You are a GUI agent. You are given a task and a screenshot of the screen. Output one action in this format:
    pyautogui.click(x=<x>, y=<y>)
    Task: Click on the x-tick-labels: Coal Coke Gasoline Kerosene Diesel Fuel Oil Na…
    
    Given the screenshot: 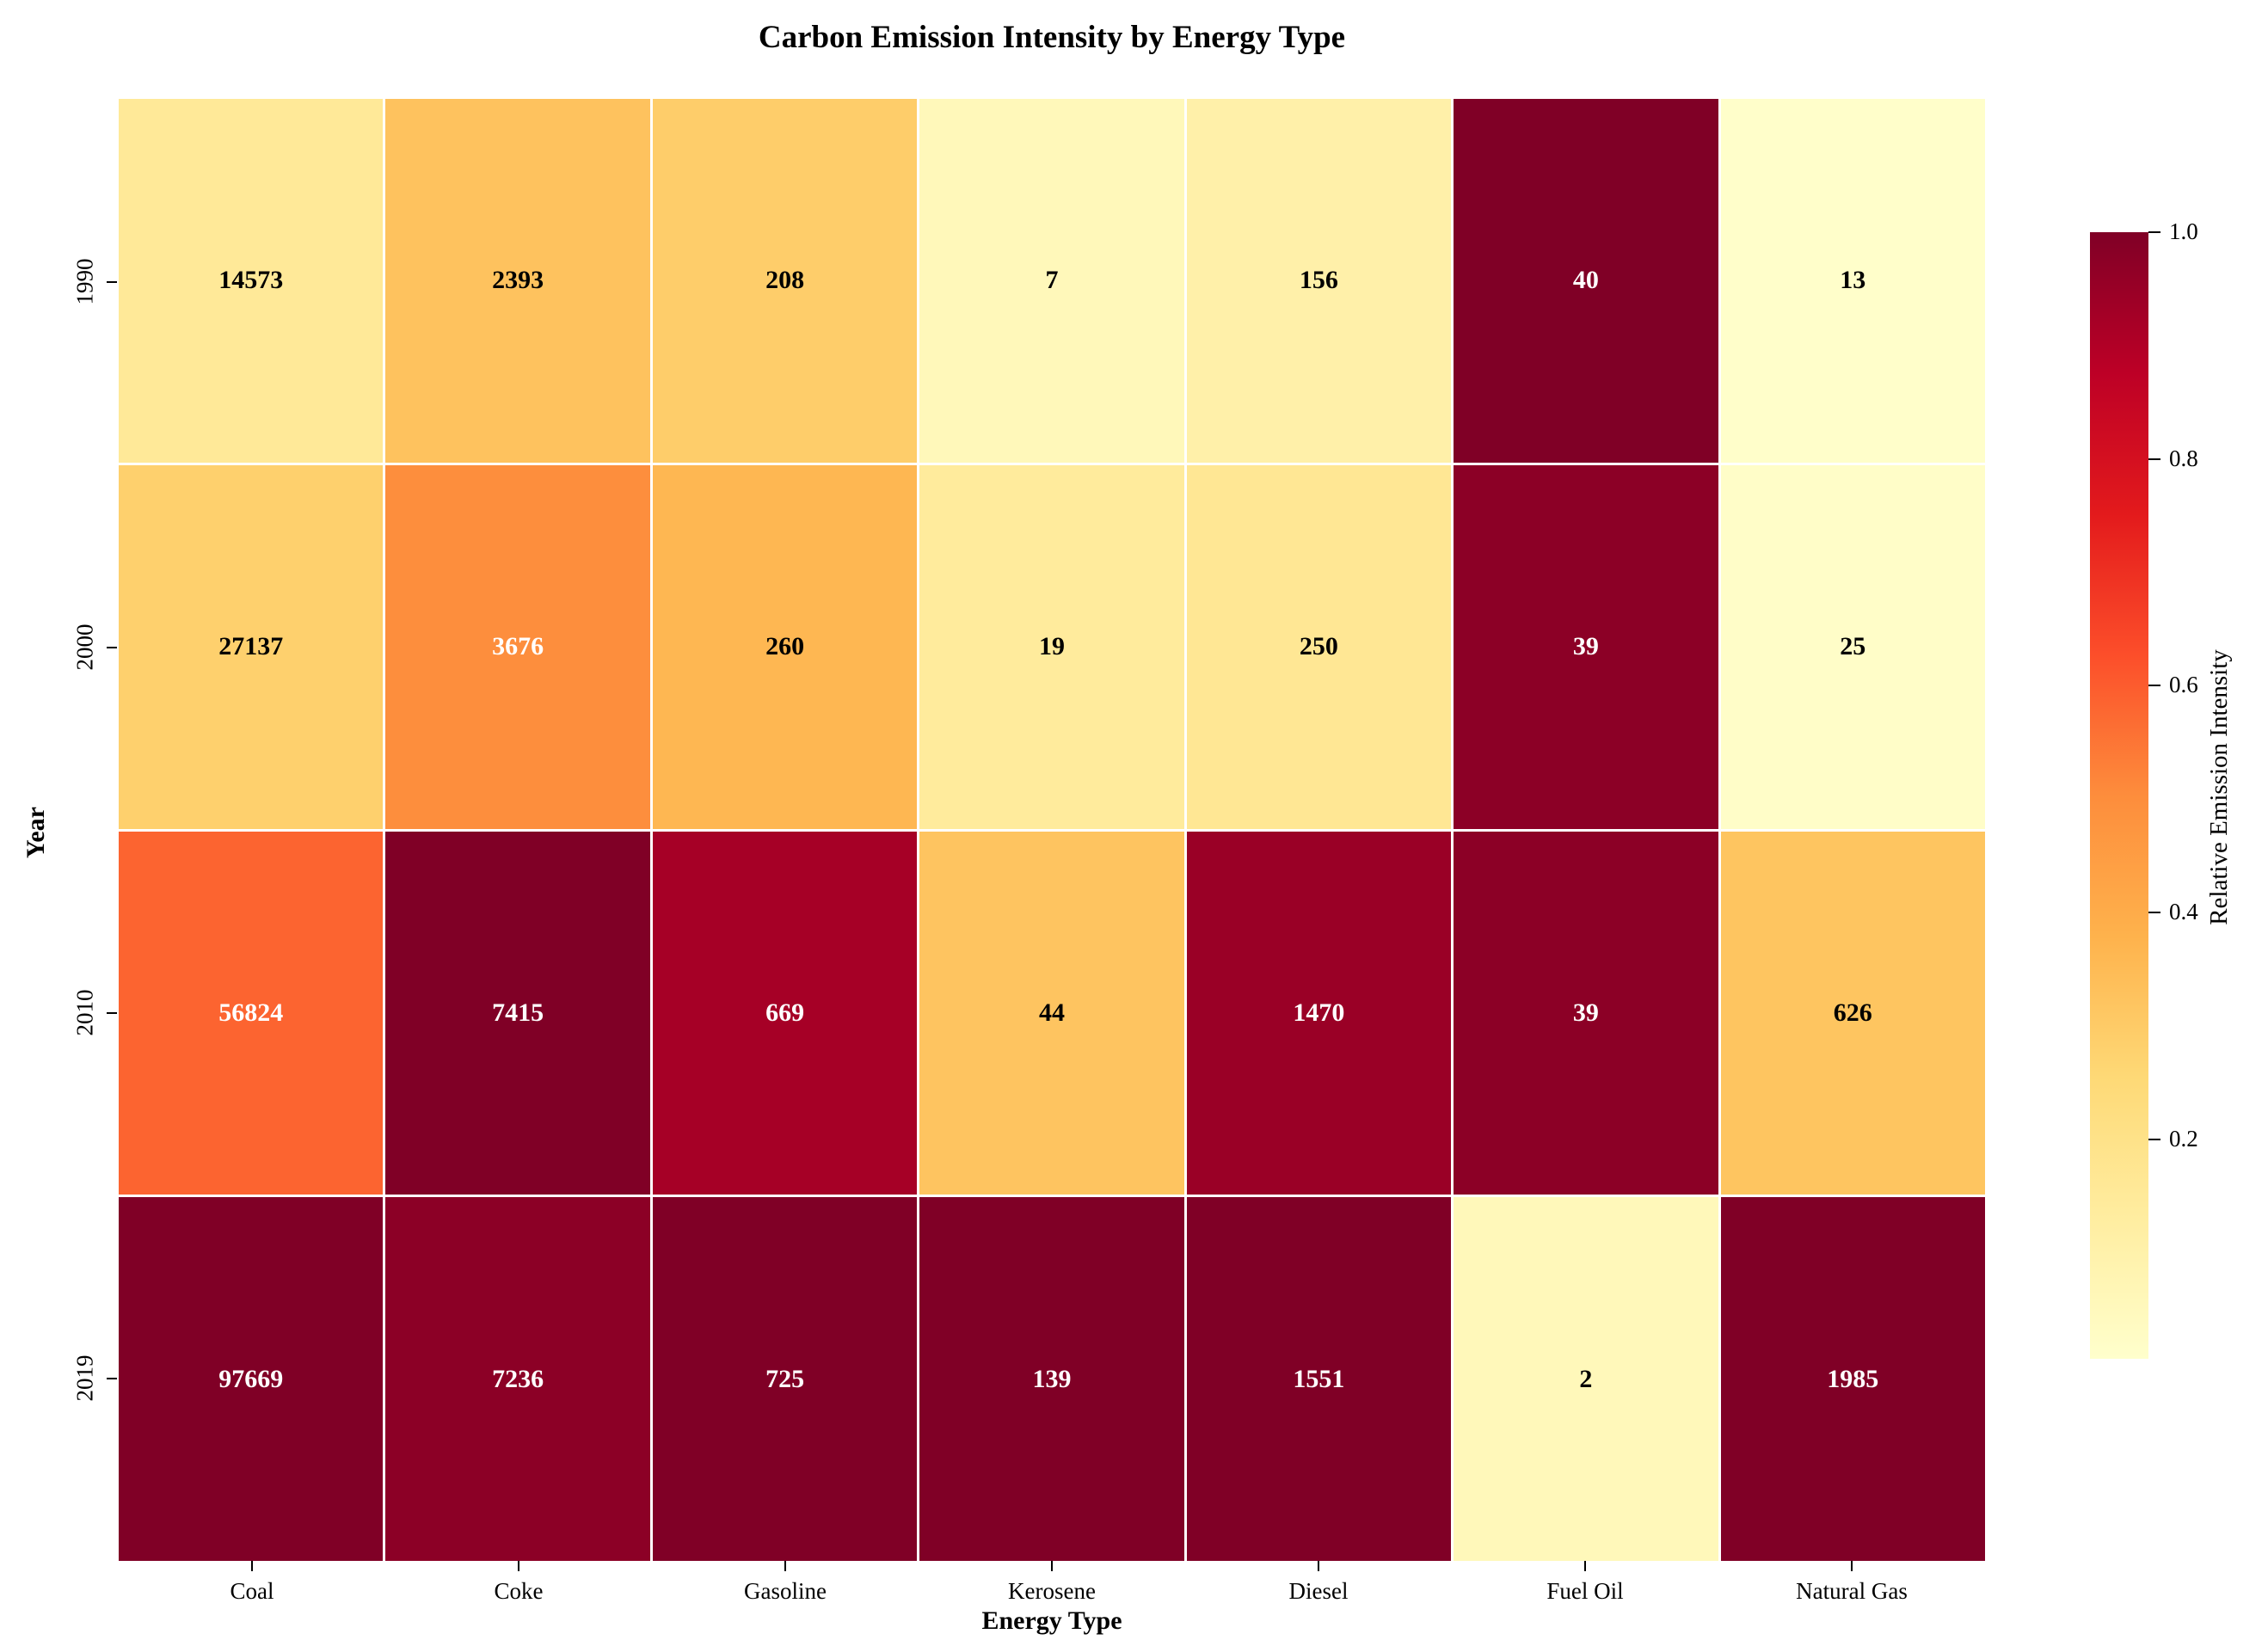 What is the action you would take?
    pyautogui.click(x=1052, y=1591)
    